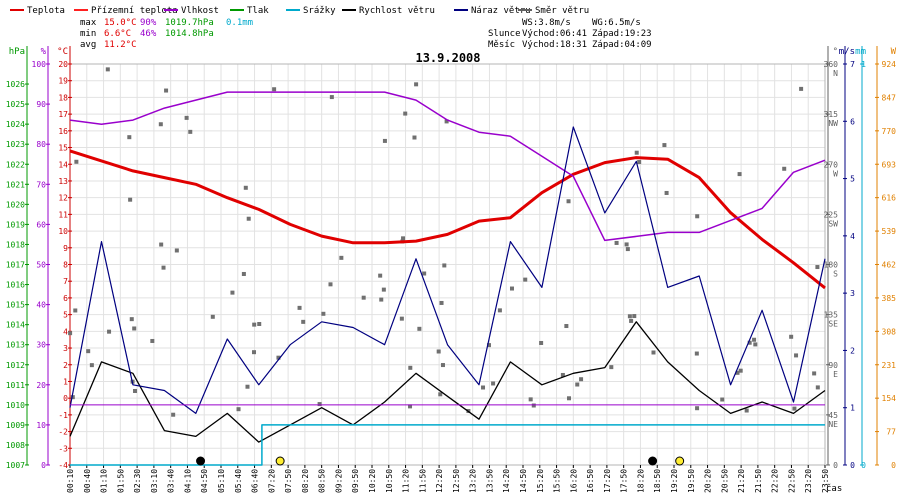  What do you see at coordinates (120, 23) in the screenshot?
I see `stat-max-temp: 15.0°C` at bounding box center [120, 23].